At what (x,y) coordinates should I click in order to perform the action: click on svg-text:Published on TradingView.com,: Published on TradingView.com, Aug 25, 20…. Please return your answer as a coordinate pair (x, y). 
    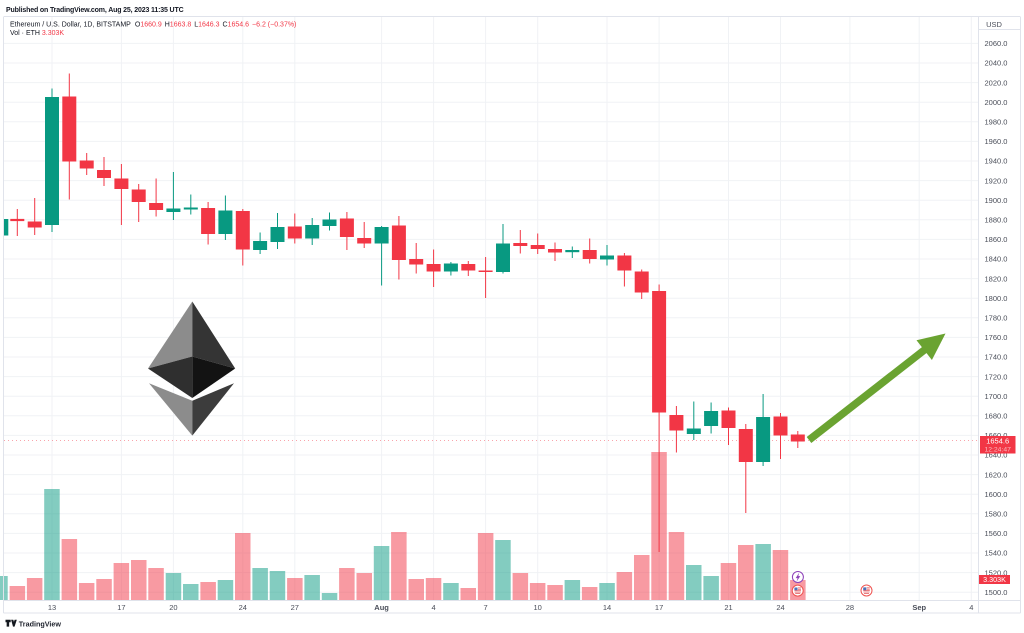
    Looking at the image, I should click on (95, 10).